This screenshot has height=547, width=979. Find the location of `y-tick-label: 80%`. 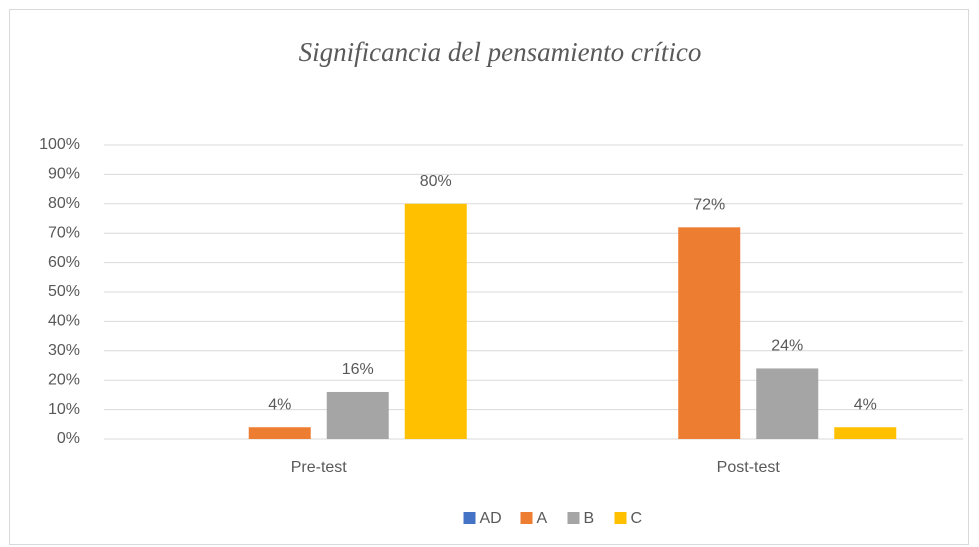

y-tick-label: 80% is located at coordinates (64, 203).